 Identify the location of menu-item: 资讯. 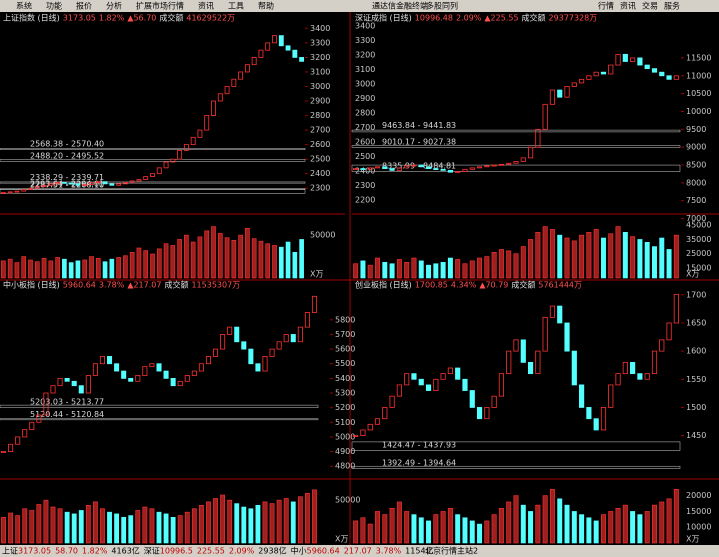
(206, 6).